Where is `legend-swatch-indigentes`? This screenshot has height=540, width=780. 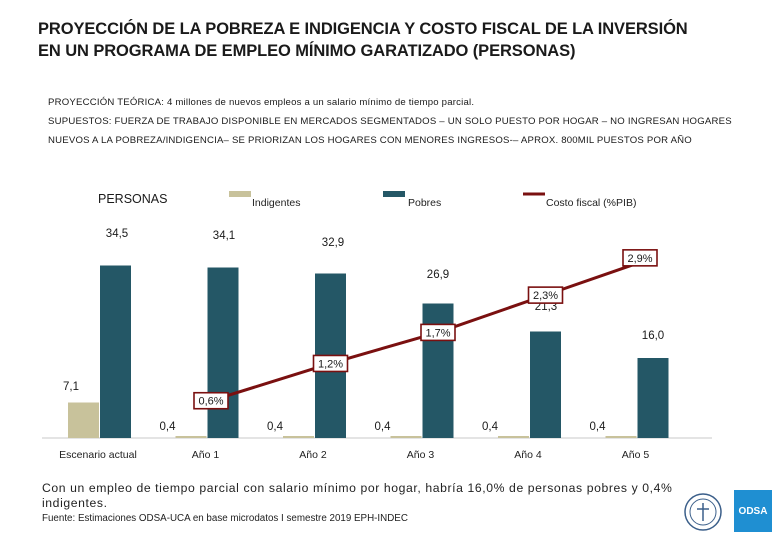
legend-swatch-indigentes is located at coordinates (240, 194).